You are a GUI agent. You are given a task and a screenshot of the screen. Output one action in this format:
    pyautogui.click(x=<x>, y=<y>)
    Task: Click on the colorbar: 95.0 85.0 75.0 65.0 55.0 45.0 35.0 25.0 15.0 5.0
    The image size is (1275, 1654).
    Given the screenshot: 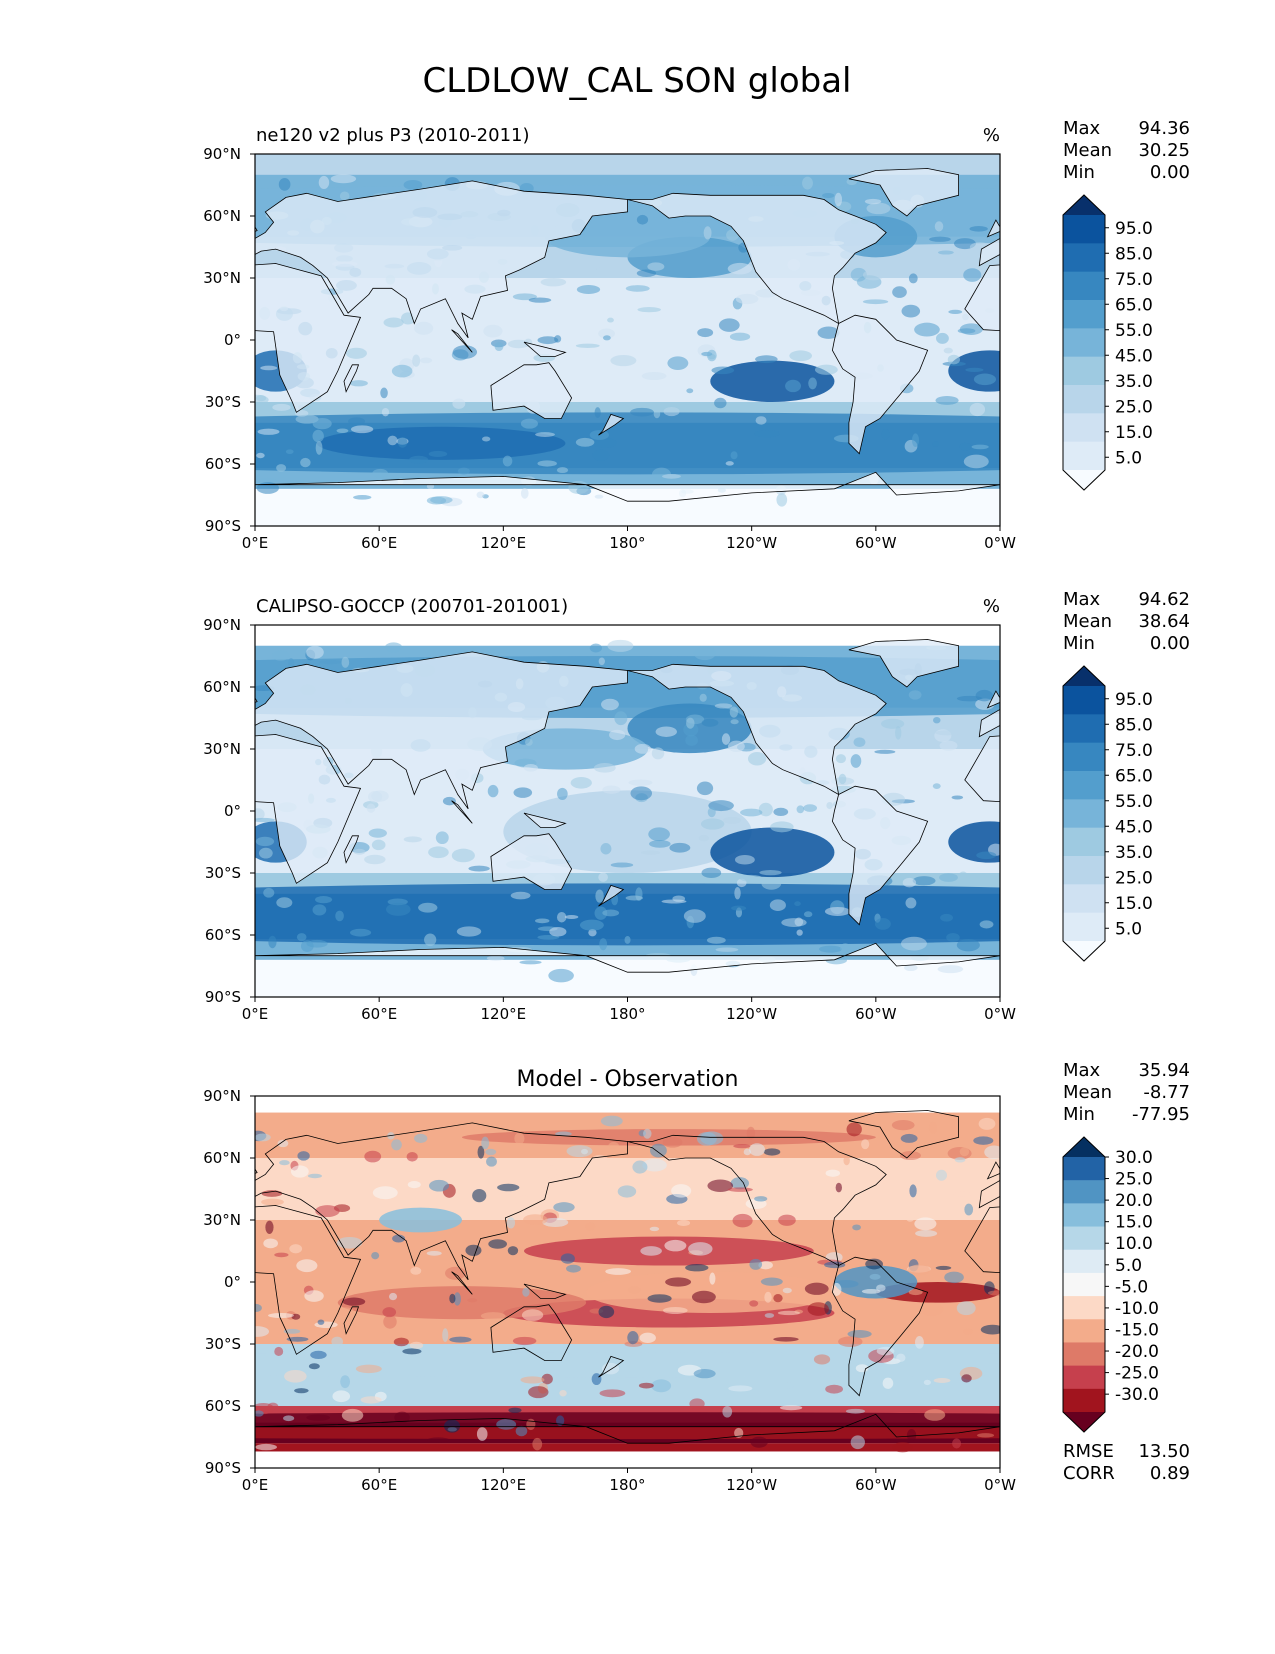 What is the action you would take?
    pyautogui.click(x=1107, y=342)
    